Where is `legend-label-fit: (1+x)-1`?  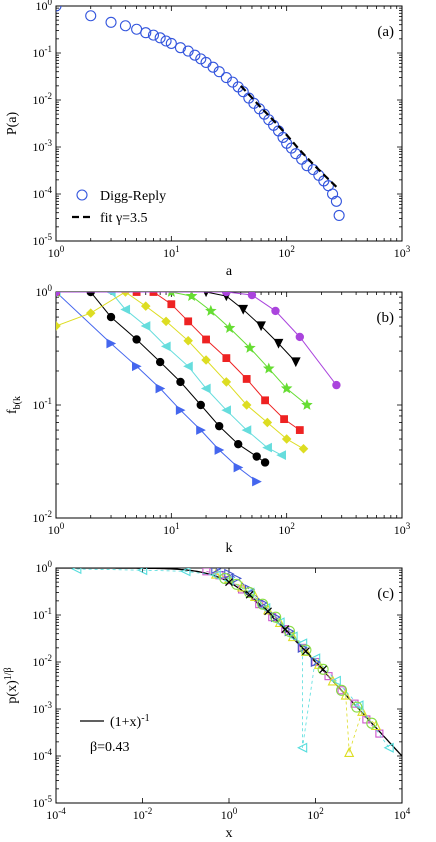
legend-label-fit: (1+x)-1 is located at coordinates (130, 721).